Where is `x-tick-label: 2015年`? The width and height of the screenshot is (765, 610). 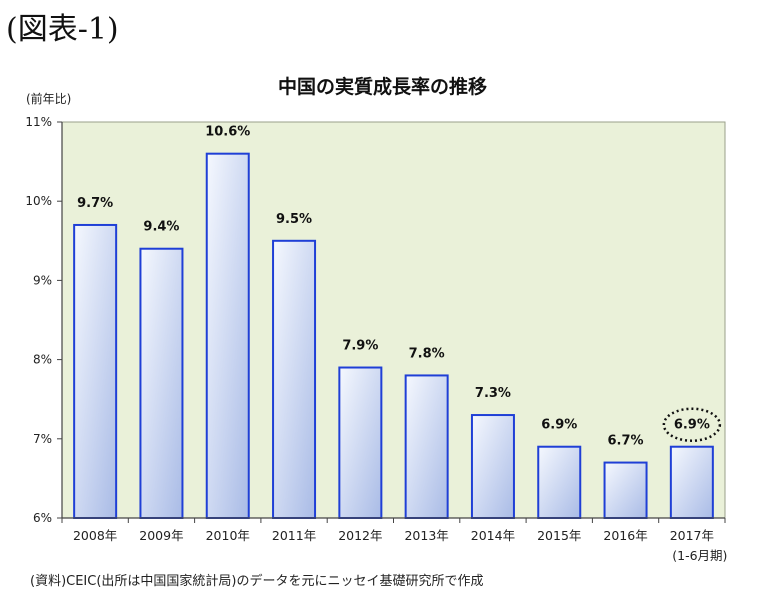
x-tick-label: 2015年 is located at coordinates (559, 535).